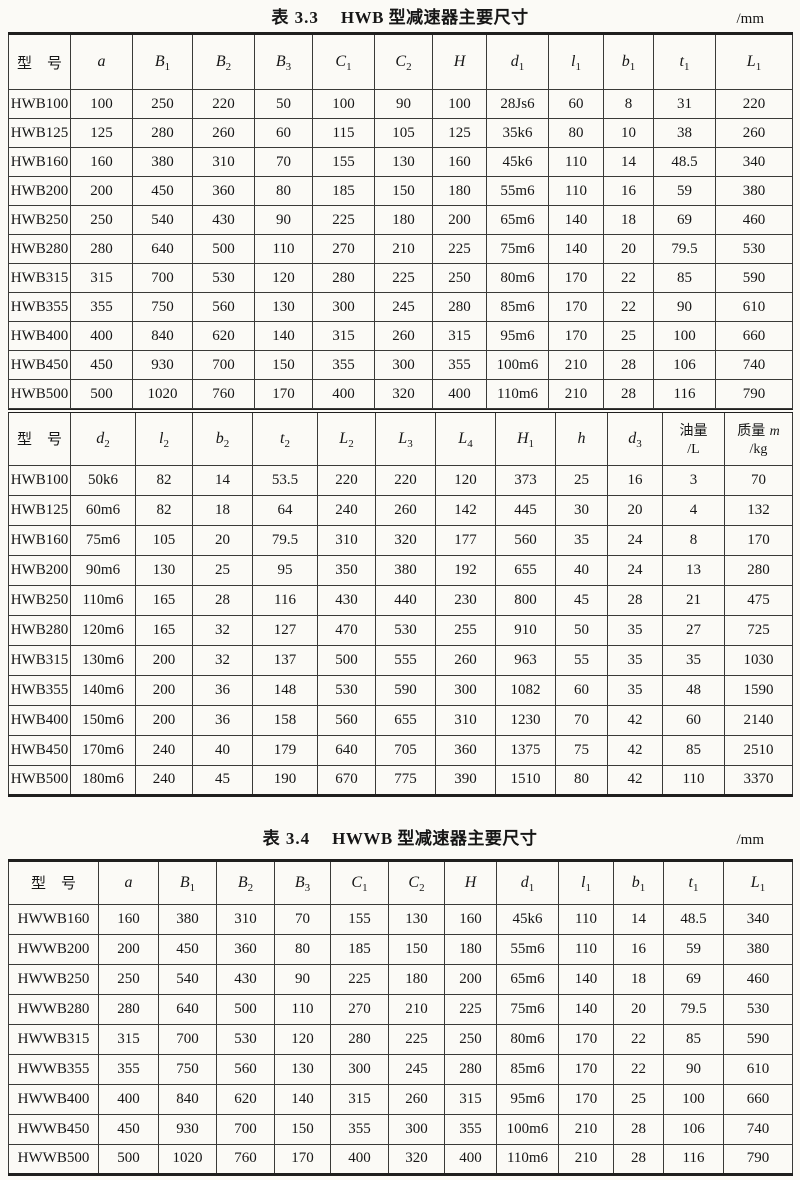  I want to click on data-cell: 130m6, so click(103, 660).